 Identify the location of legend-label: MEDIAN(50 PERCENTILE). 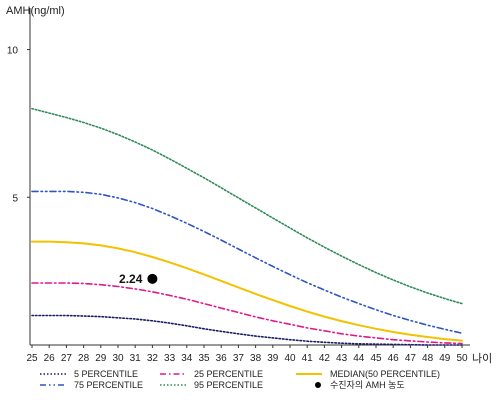
(385, 374).